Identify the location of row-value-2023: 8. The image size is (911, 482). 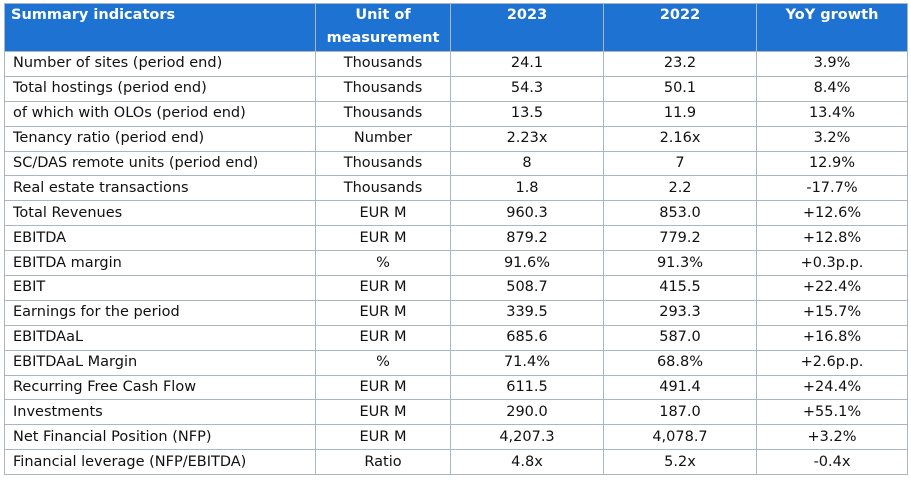
(527, 163).